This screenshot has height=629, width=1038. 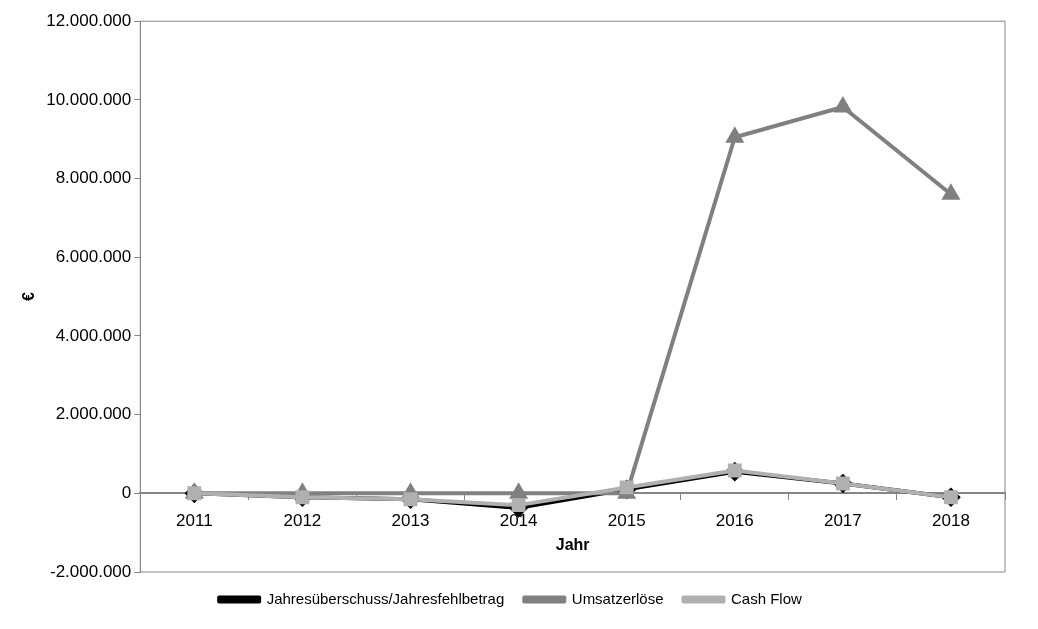 What do you see at coordinates (93, 256) in the screenshot?
I see `y-tick-label: 6.000.000` at bounding box center [93, 256].